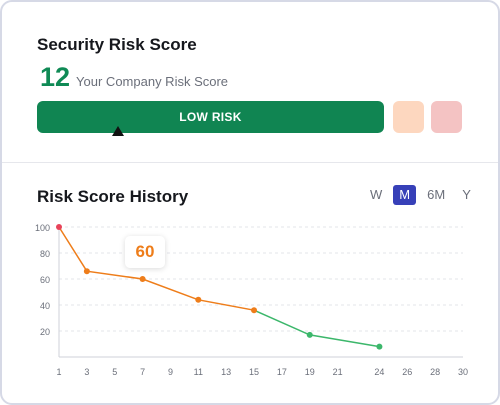 The image size is (500, 405). I want to click on value-tooltip: 60, so click(145, 252).